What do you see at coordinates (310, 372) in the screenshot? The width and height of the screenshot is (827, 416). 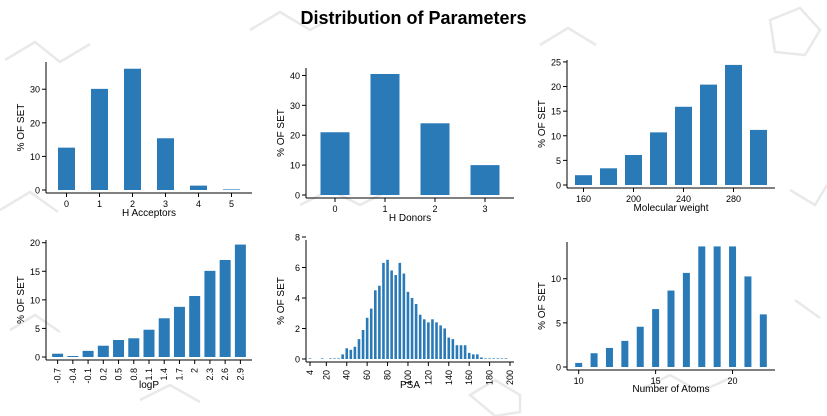 I see `x-tick-label: 4` at bounding box center [310, 372].